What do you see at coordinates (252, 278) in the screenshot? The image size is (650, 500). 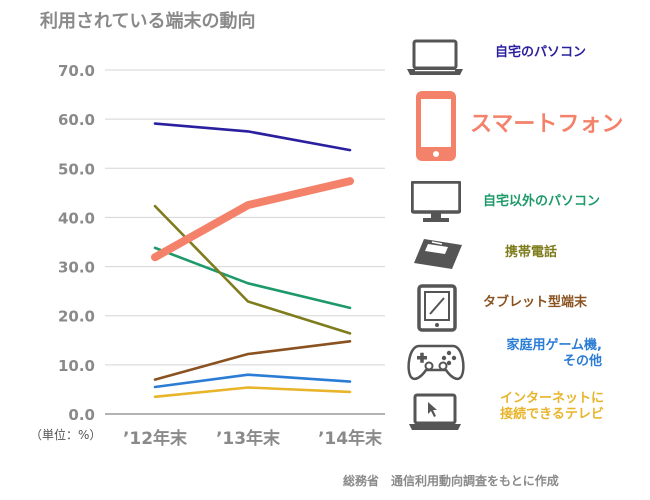 I see `series-line-pc-outside` at bounding box center [252, 278].